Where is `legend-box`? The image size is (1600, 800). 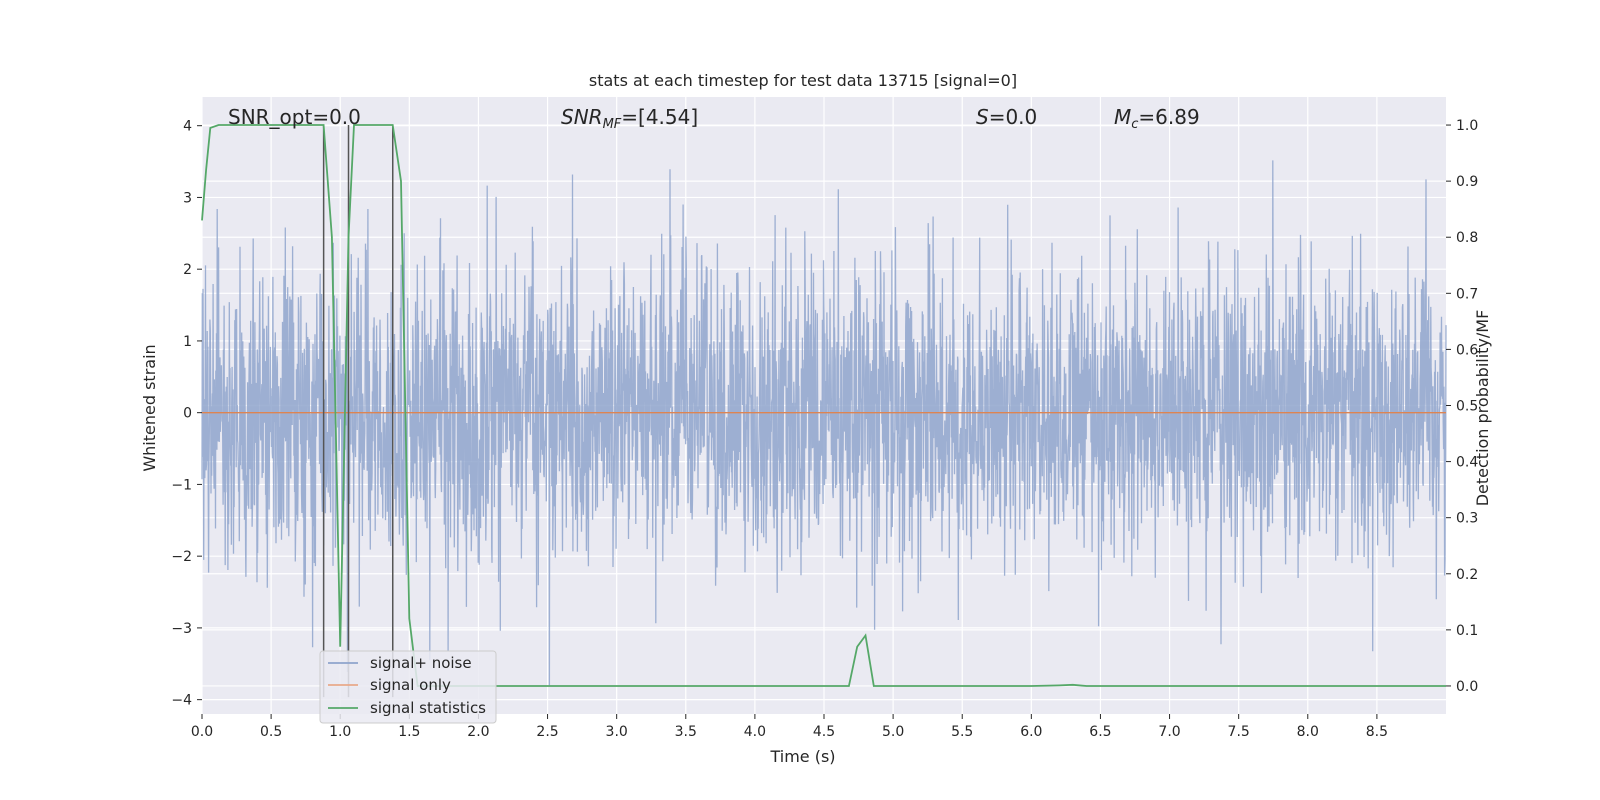
legend-box is located at coordinates (408, 687).